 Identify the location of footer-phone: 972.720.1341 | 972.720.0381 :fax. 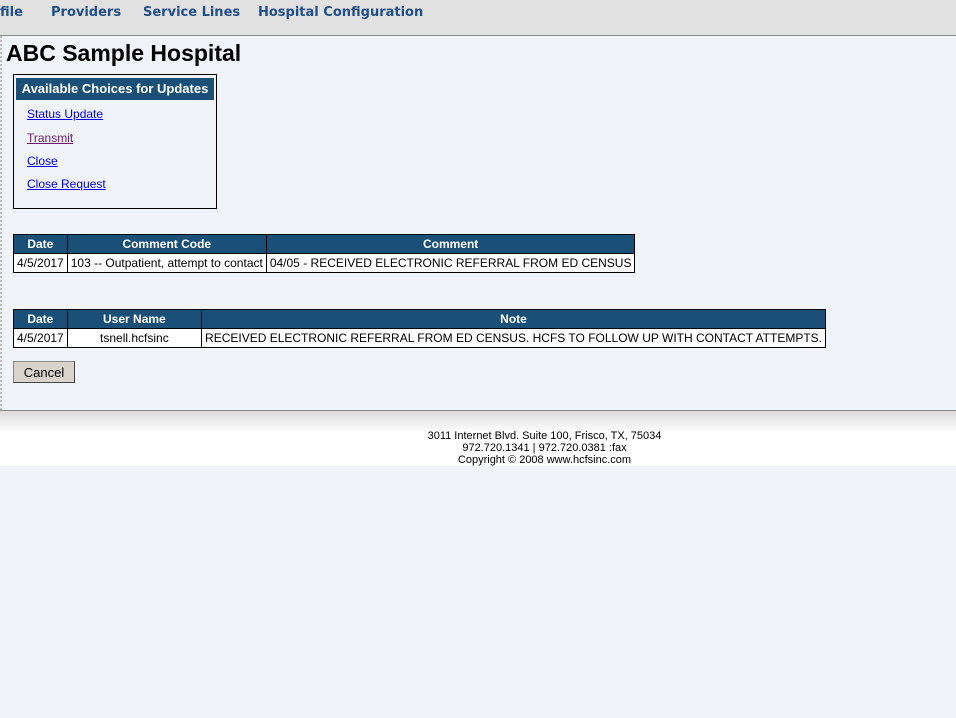
(544, 448).